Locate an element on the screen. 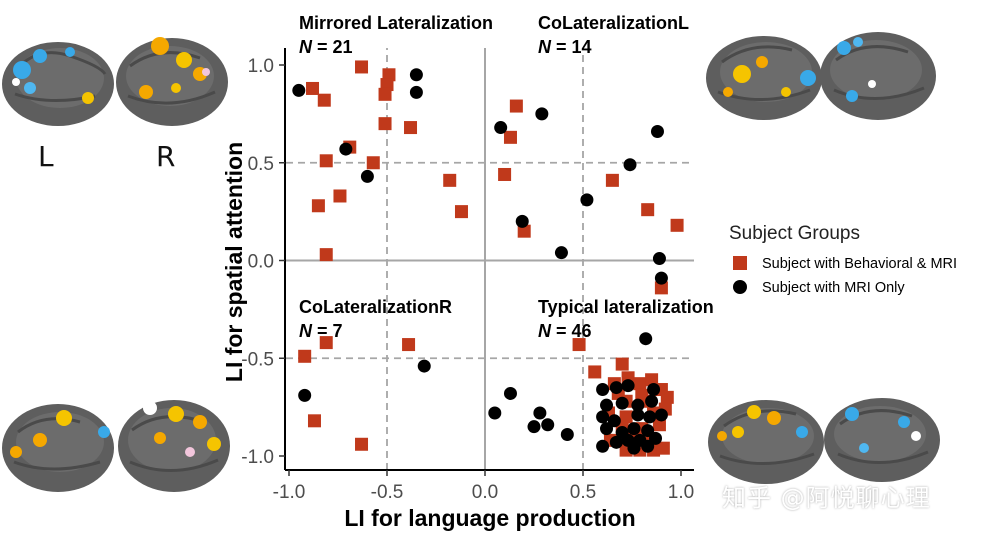  x-tick-label: 1.0 is located at coordinates (681, 492).